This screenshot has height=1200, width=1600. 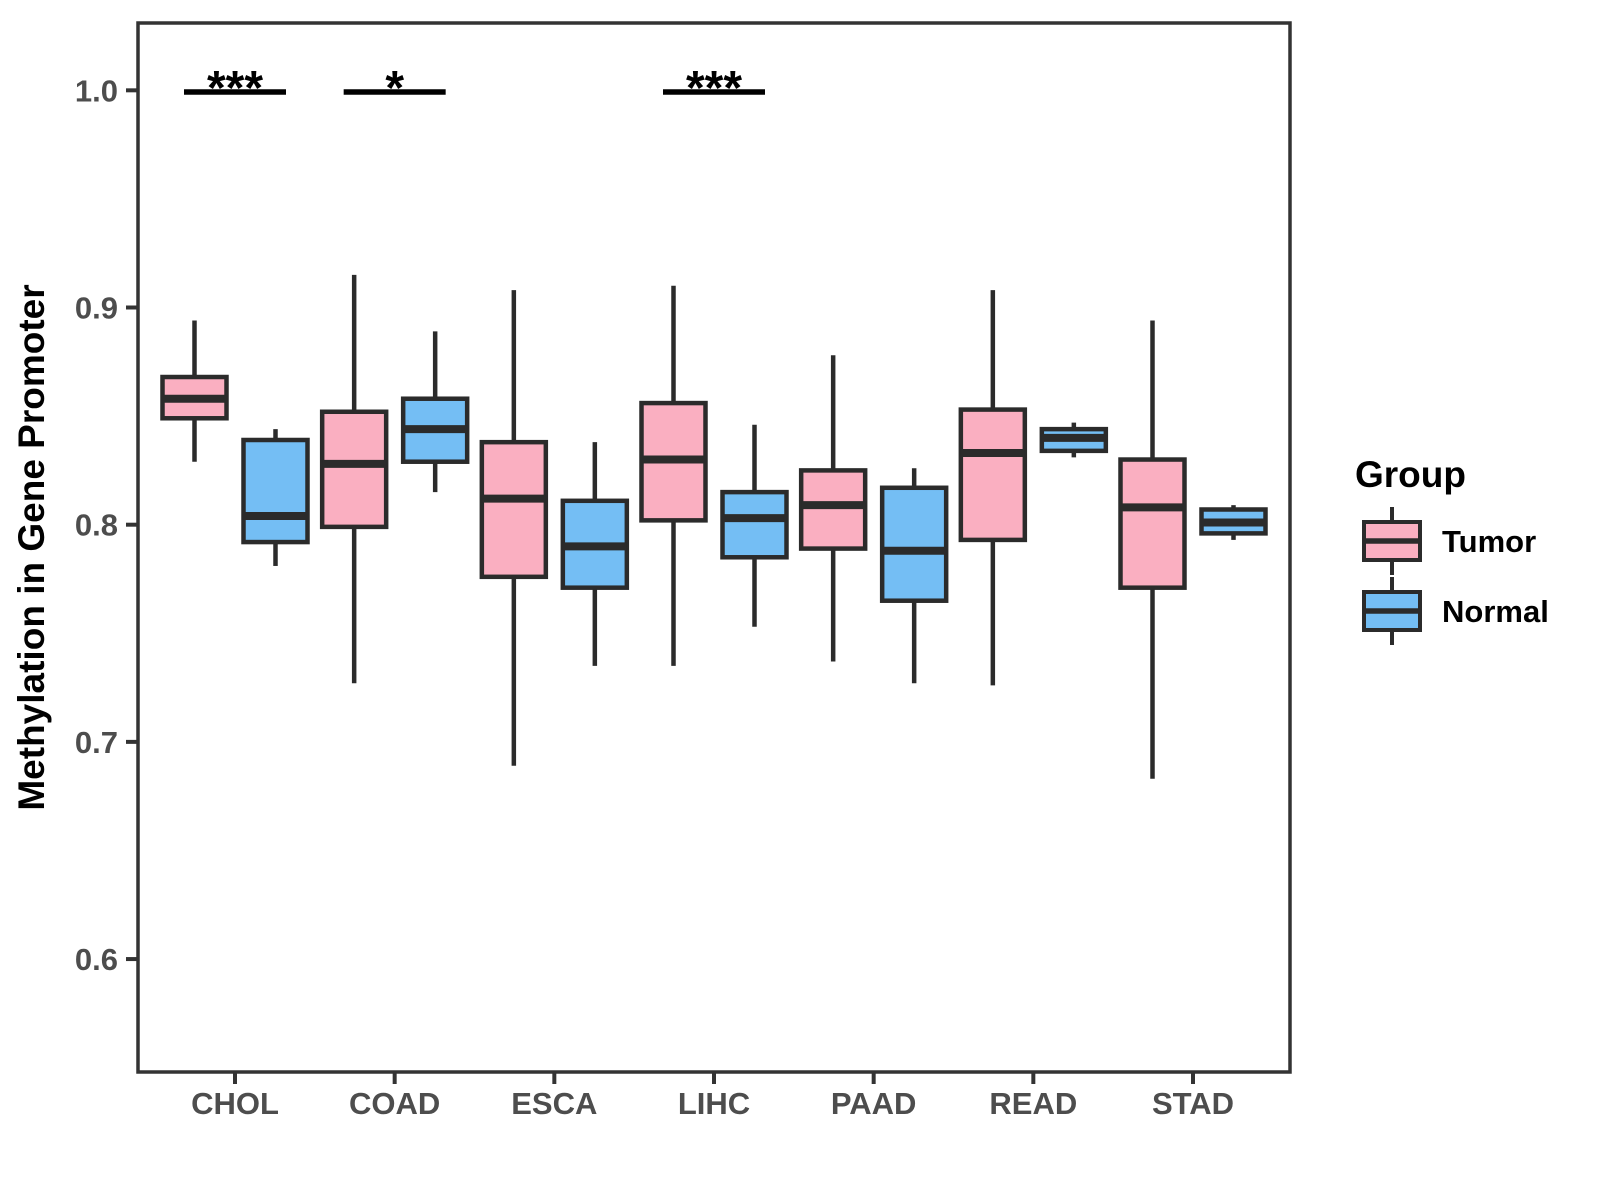 What do you see at coordinates (1033, 1103) in the screenshot?
I see `x-tick-label: READ` at bounding box center [1033, 1103].